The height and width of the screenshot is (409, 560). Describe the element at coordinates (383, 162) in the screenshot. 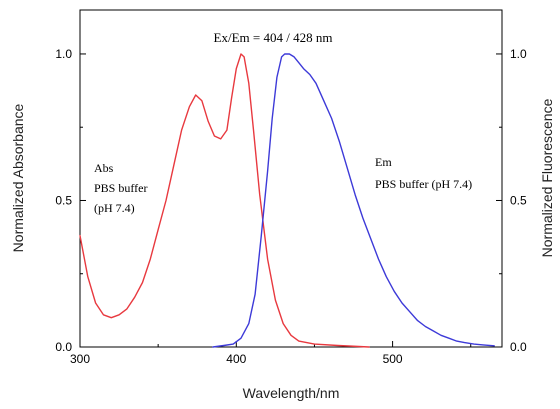

I see `em-annotation-label: Em` at that location.